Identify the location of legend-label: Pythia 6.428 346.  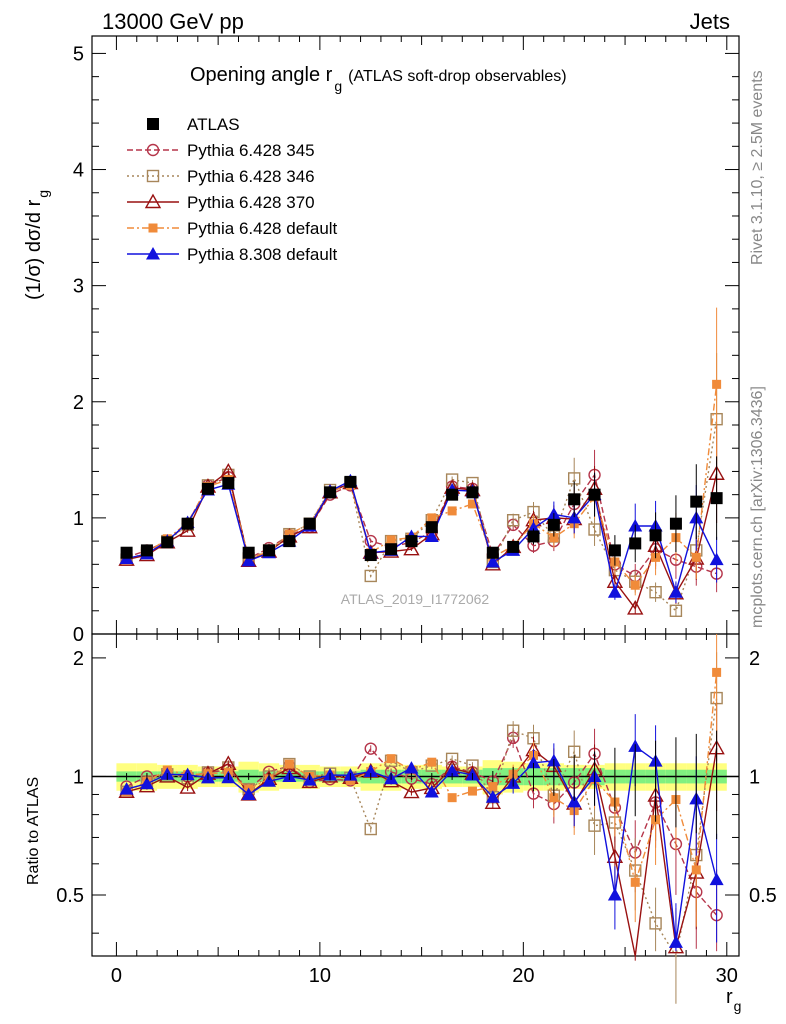
(251, 176).